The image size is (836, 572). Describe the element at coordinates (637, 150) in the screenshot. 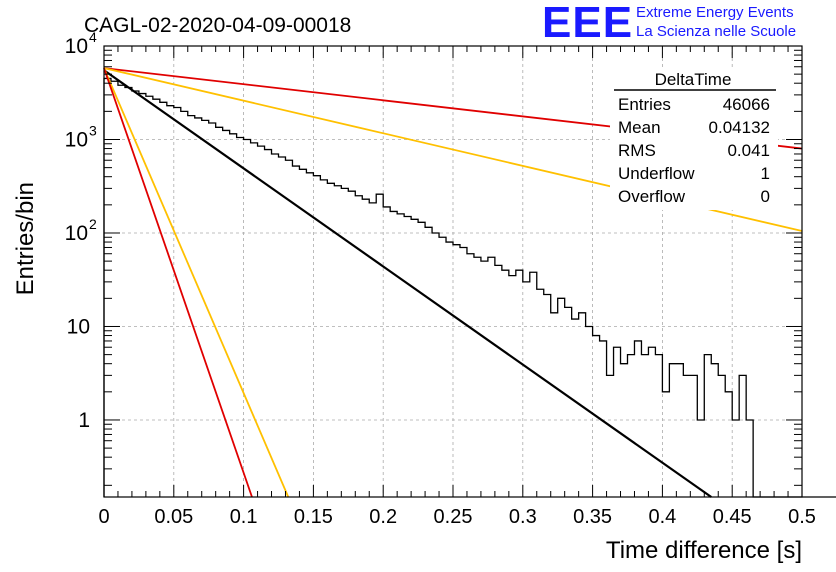

I see `stats-label: RMS` at that location.